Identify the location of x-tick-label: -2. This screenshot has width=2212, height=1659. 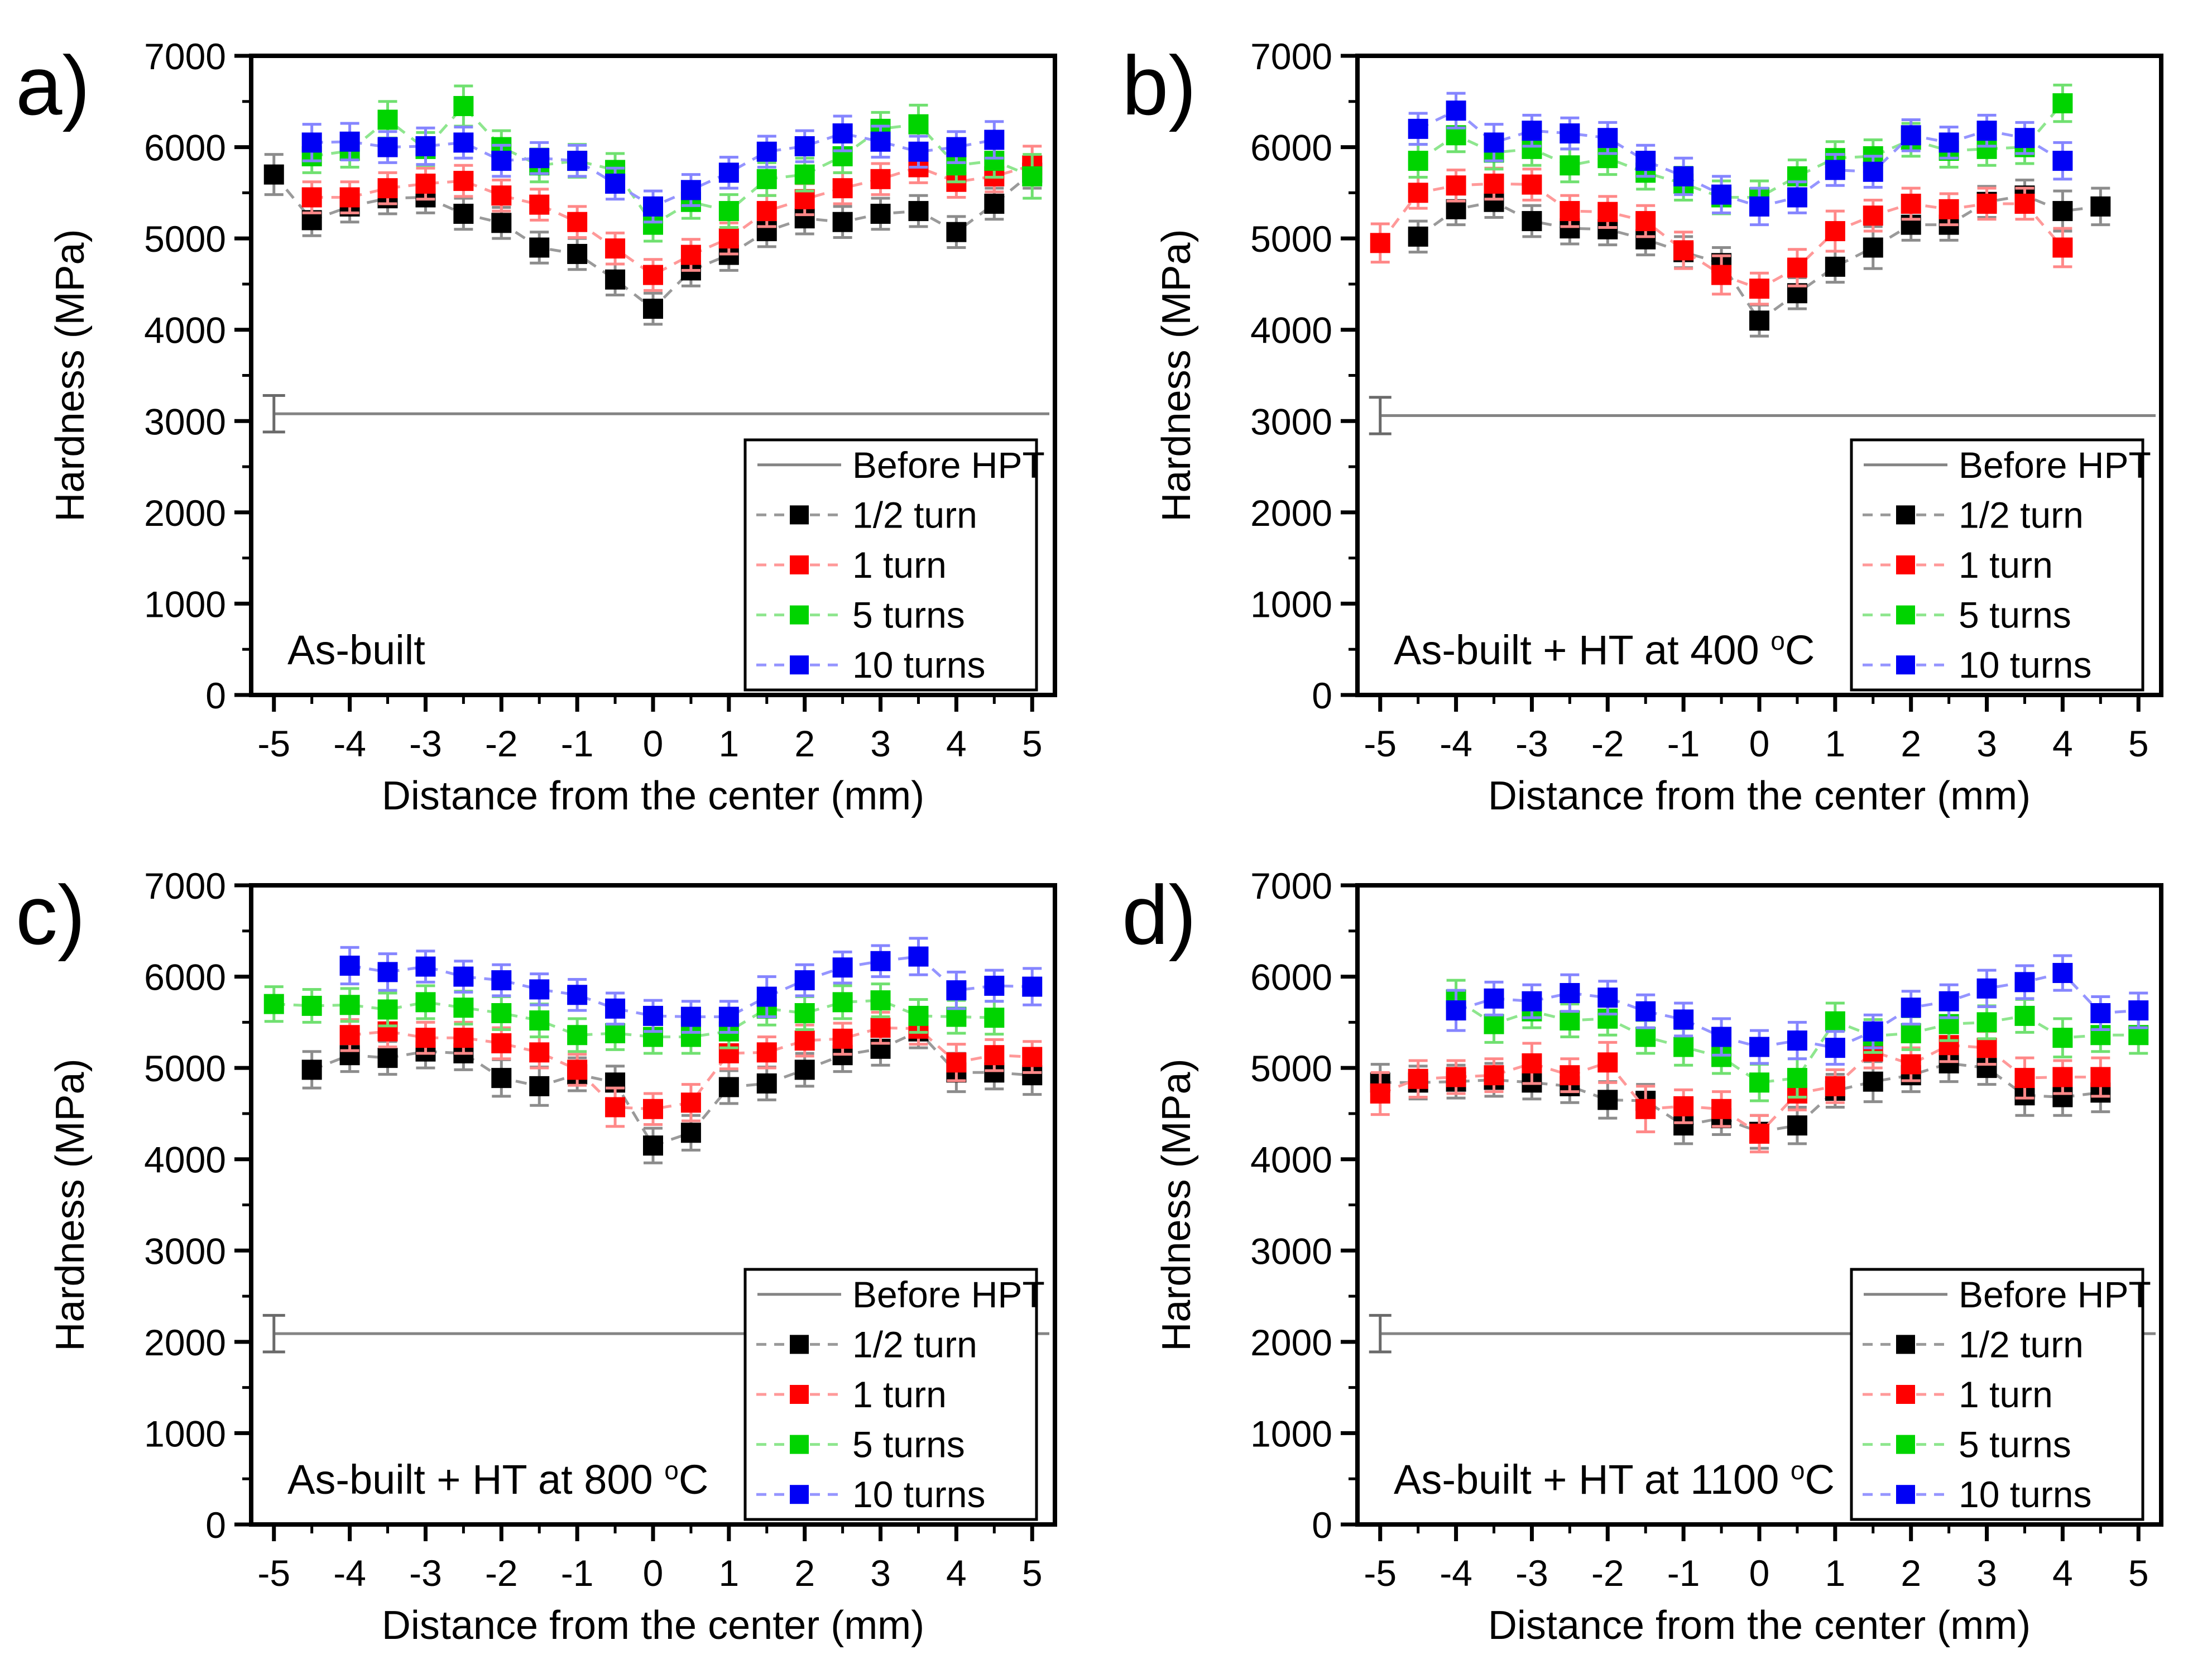
(502, 1573).